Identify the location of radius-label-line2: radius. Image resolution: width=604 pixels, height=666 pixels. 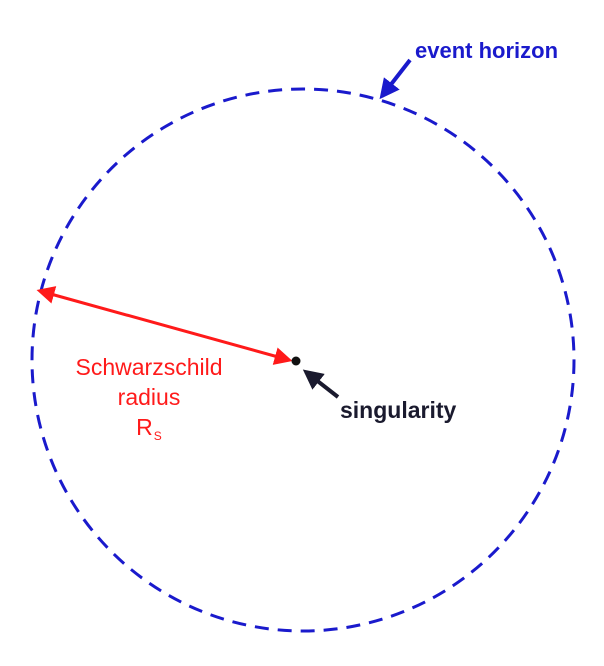
(149, 397).